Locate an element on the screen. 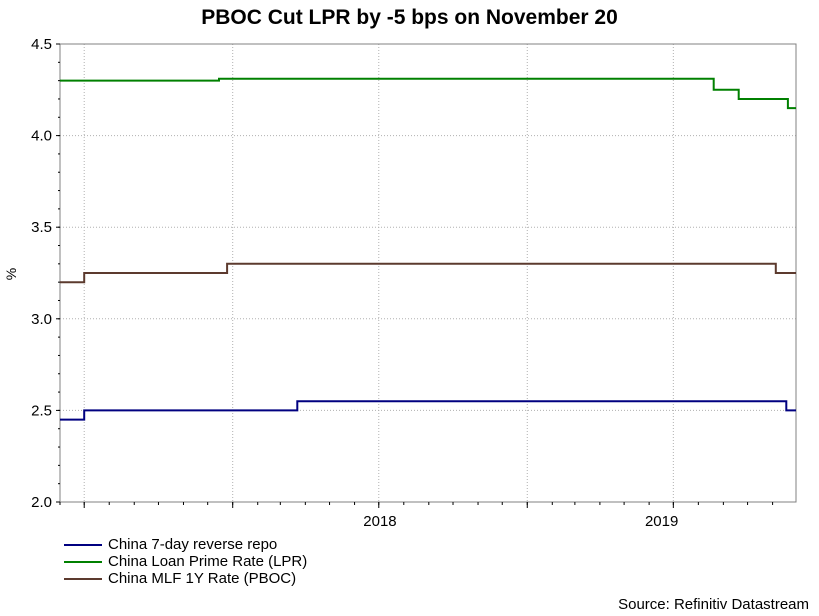 Image resolution: width=819 pixels, height=616 pixels. y-tick-label: 2.0 is located at coordinates (41, 502).